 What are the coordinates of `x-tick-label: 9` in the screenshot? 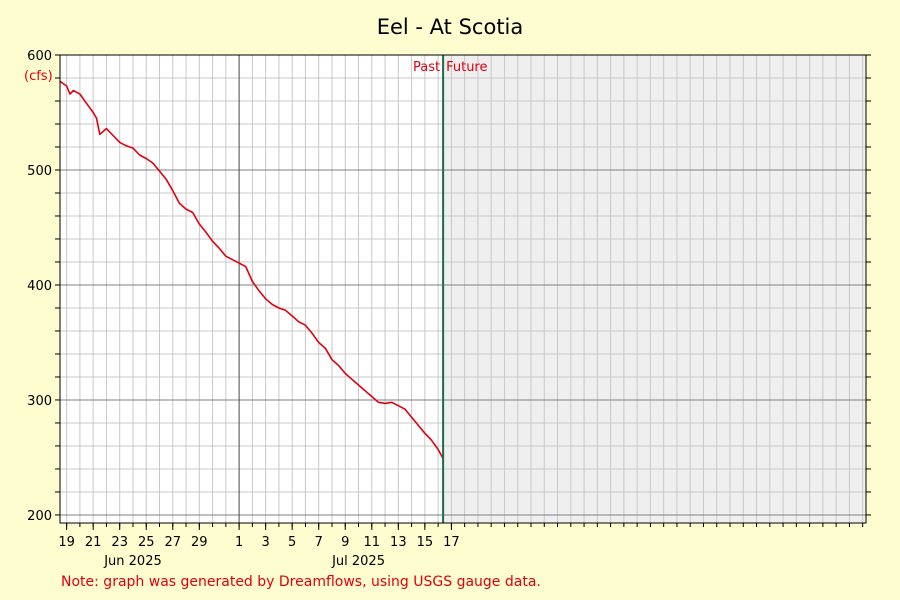 It's located at (345, 542).